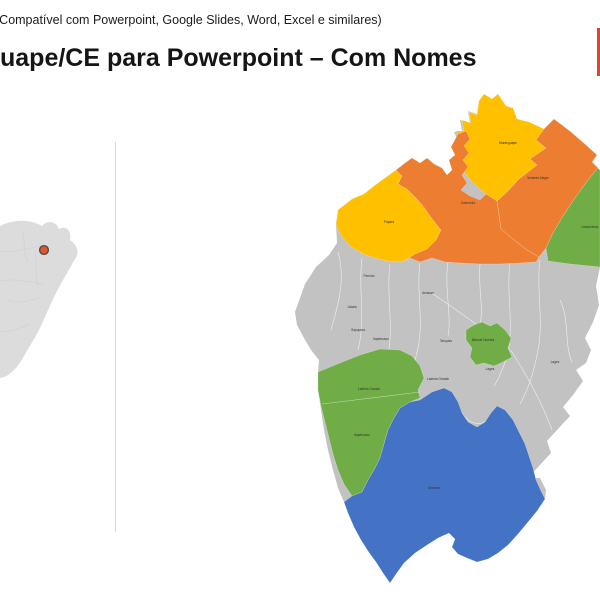 This screenshot has width=600, height=600. I want to click on page-title: uape/CE para Powerpoint – Com Nomes, so click(238, 58).